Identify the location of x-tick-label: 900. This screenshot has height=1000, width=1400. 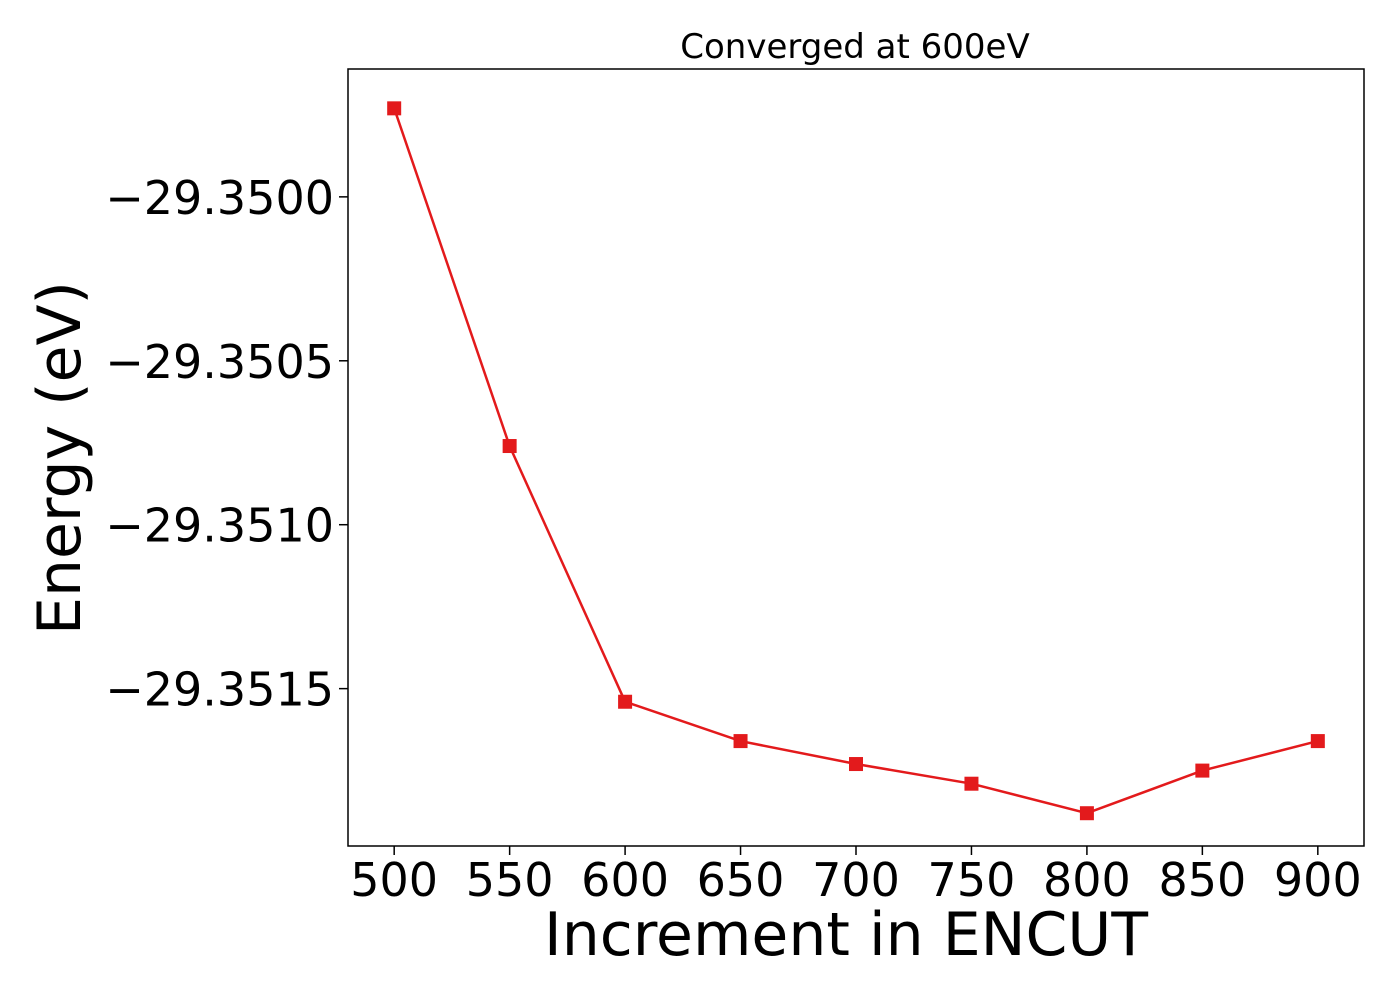
(1318, 880).